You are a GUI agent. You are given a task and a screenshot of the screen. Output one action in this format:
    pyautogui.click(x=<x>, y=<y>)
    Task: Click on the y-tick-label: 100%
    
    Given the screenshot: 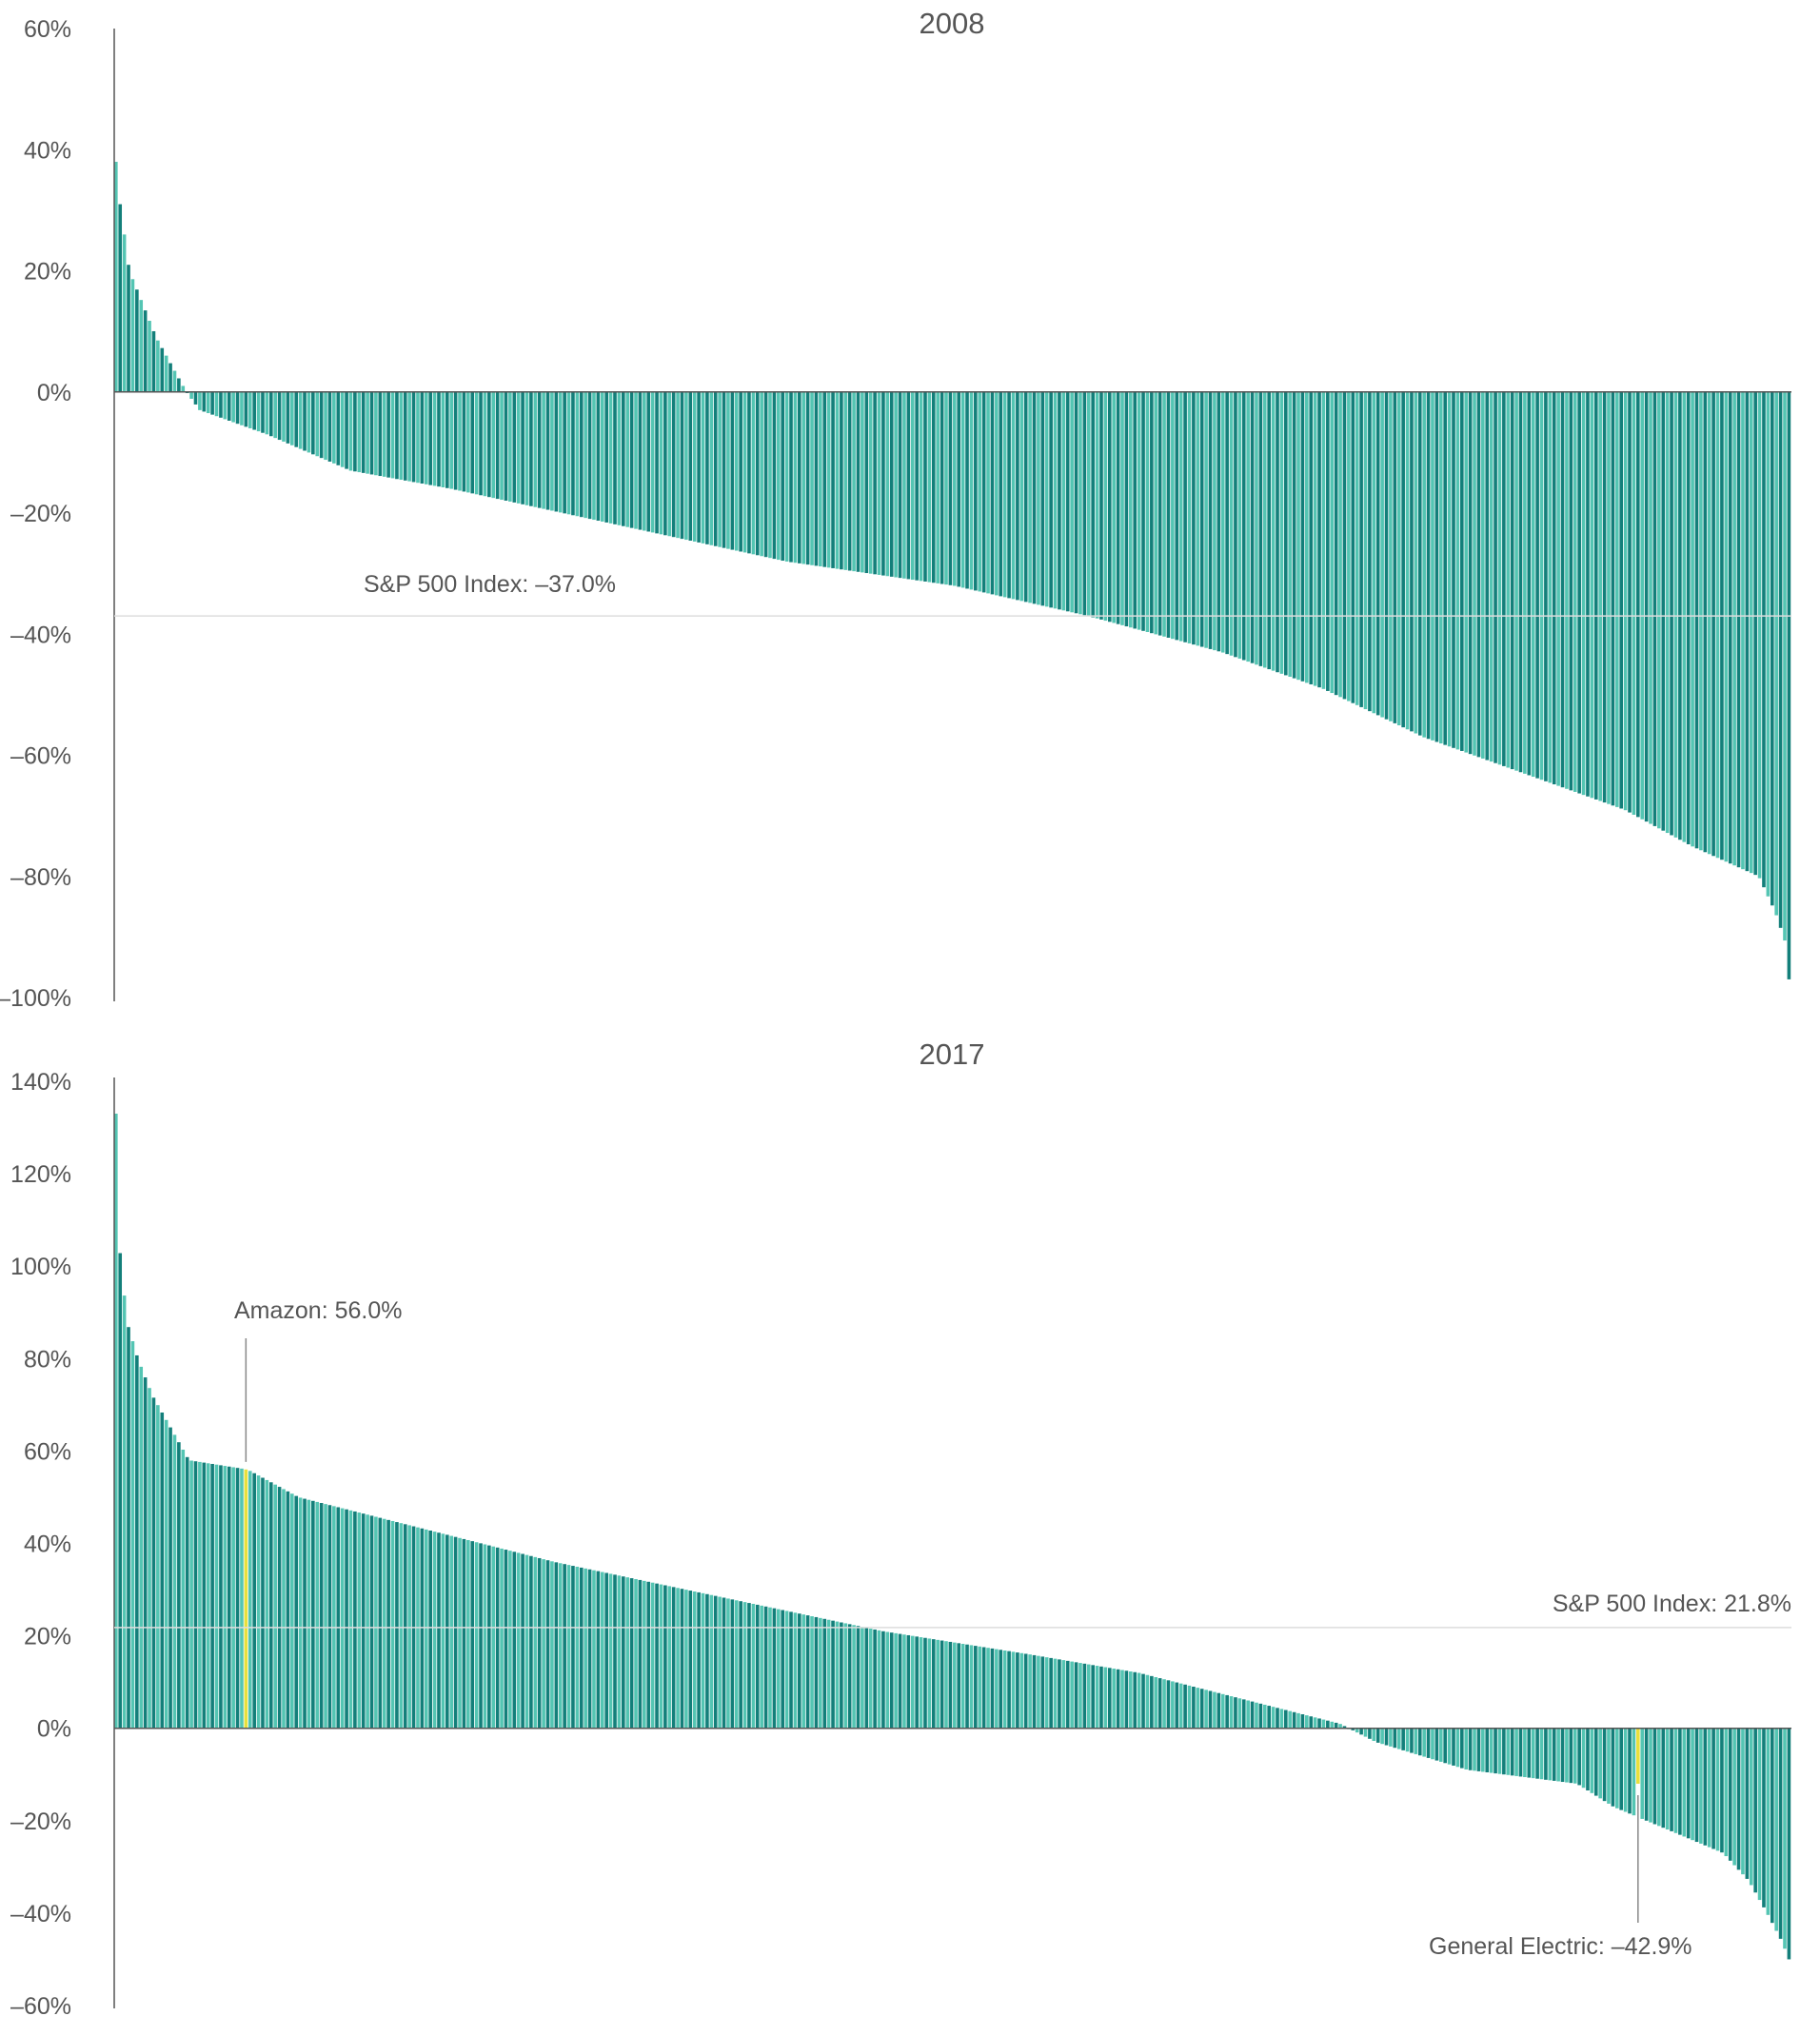 What is the action you would take?
    pyautogui.click(x=40, y=1267)
    